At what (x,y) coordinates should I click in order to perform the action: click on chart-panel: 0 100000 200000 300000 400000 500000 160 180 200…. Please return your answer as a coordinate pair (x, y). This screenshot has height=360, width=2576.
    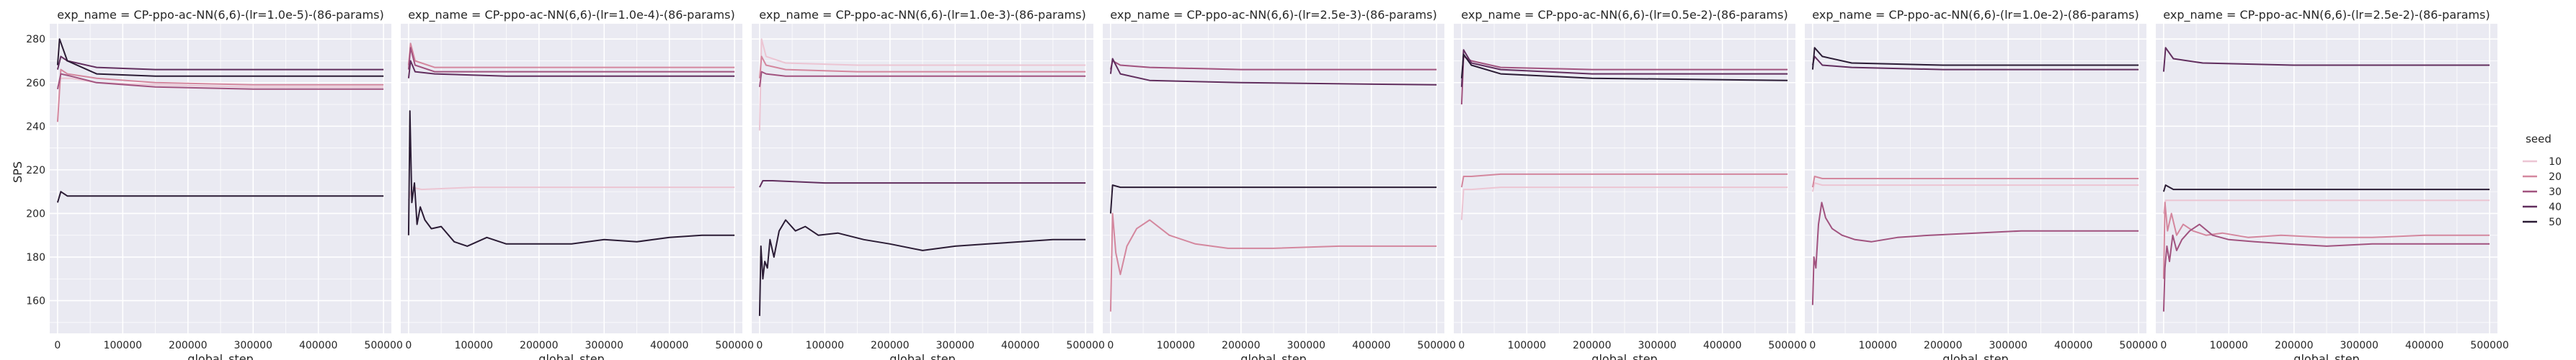
    Looking at the image, I should click on (214, 184).